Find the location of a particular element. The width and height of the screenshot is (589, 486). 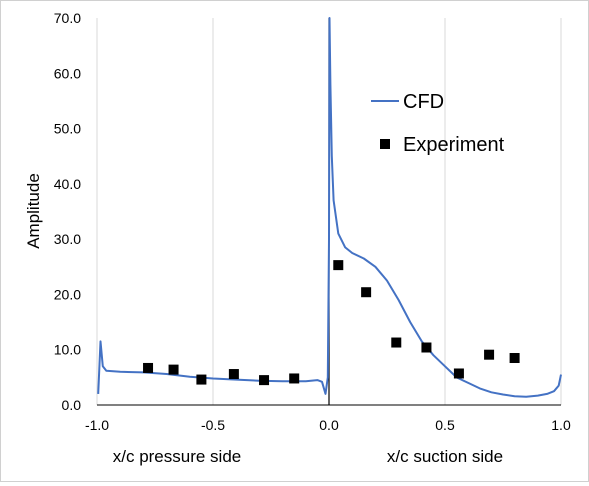

y-tick-label-3: 30.0 is located at coordinates (67, 239).